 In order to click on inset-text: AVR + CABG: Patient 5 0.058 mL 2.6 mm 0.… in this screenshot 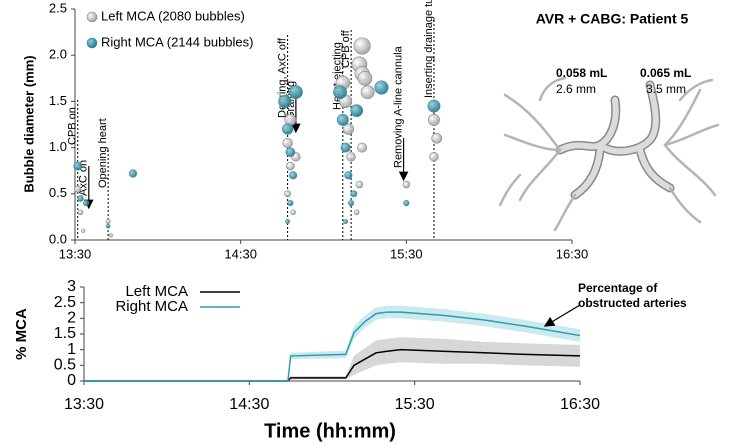, I will do `click(614, 53)`.